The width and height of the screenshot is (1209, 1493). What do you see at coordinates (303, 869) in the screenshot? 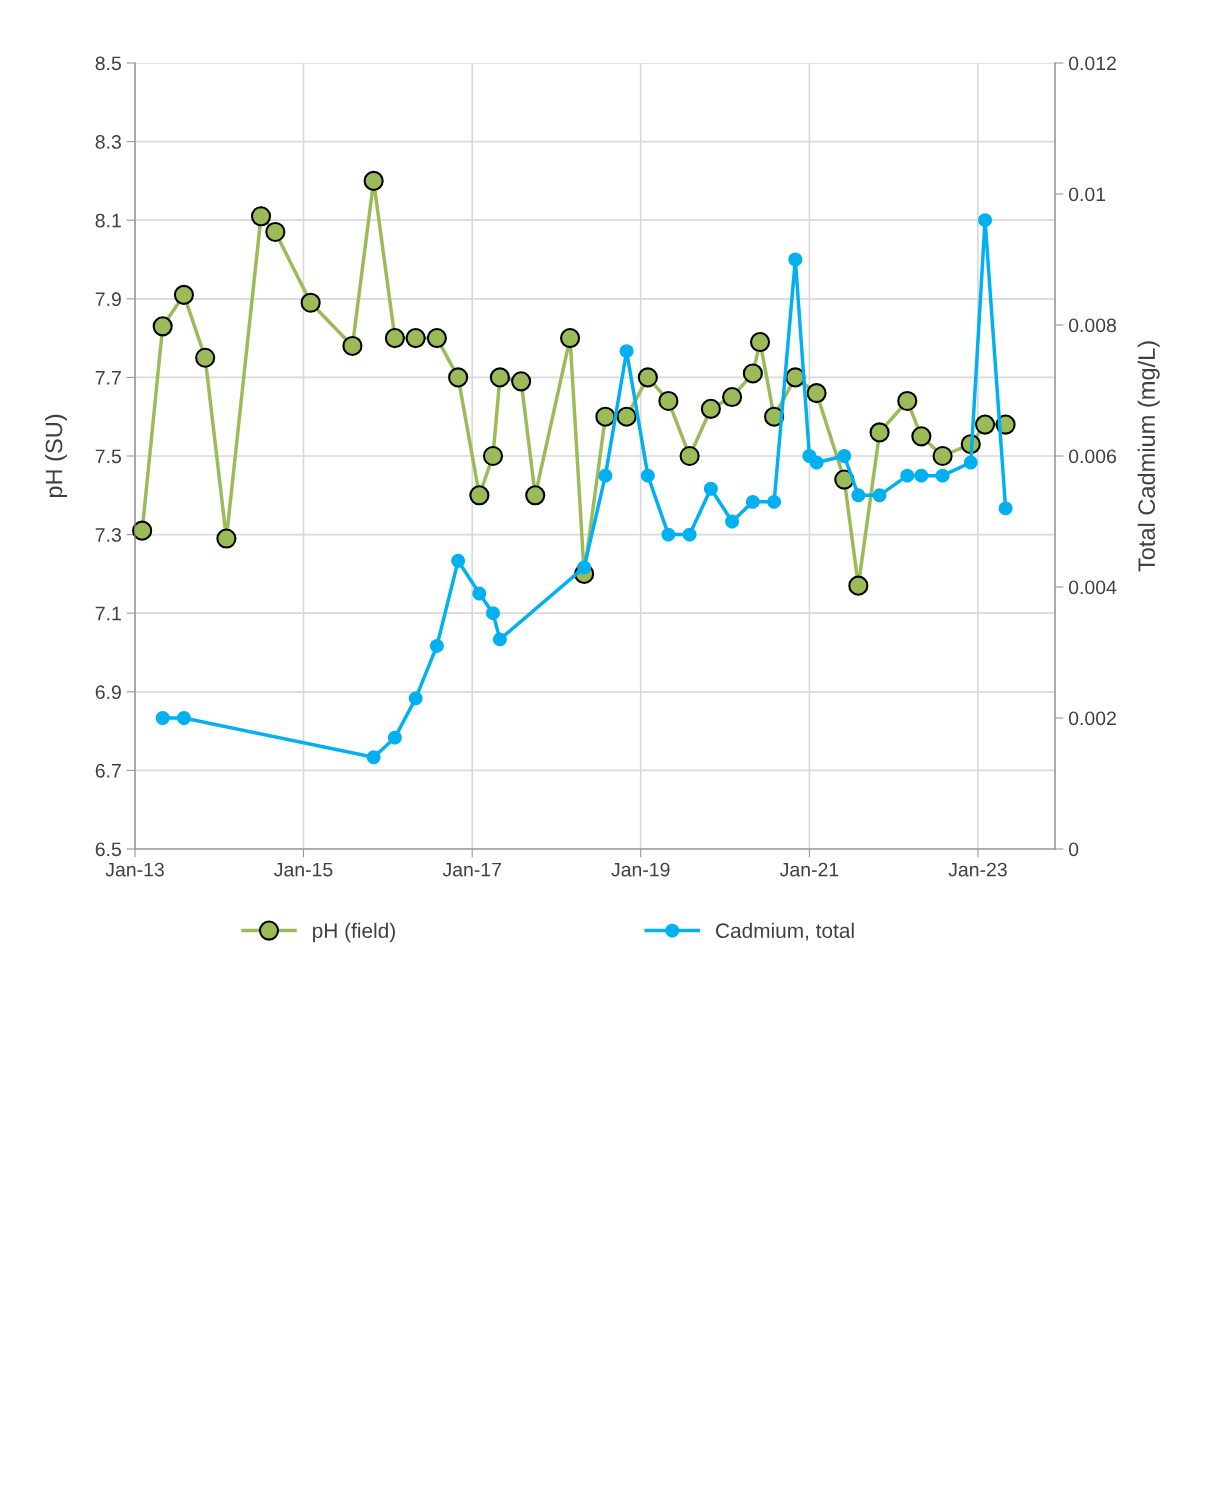
I see `x-tick-label: Jan-15` at bounding box center [303, 869].